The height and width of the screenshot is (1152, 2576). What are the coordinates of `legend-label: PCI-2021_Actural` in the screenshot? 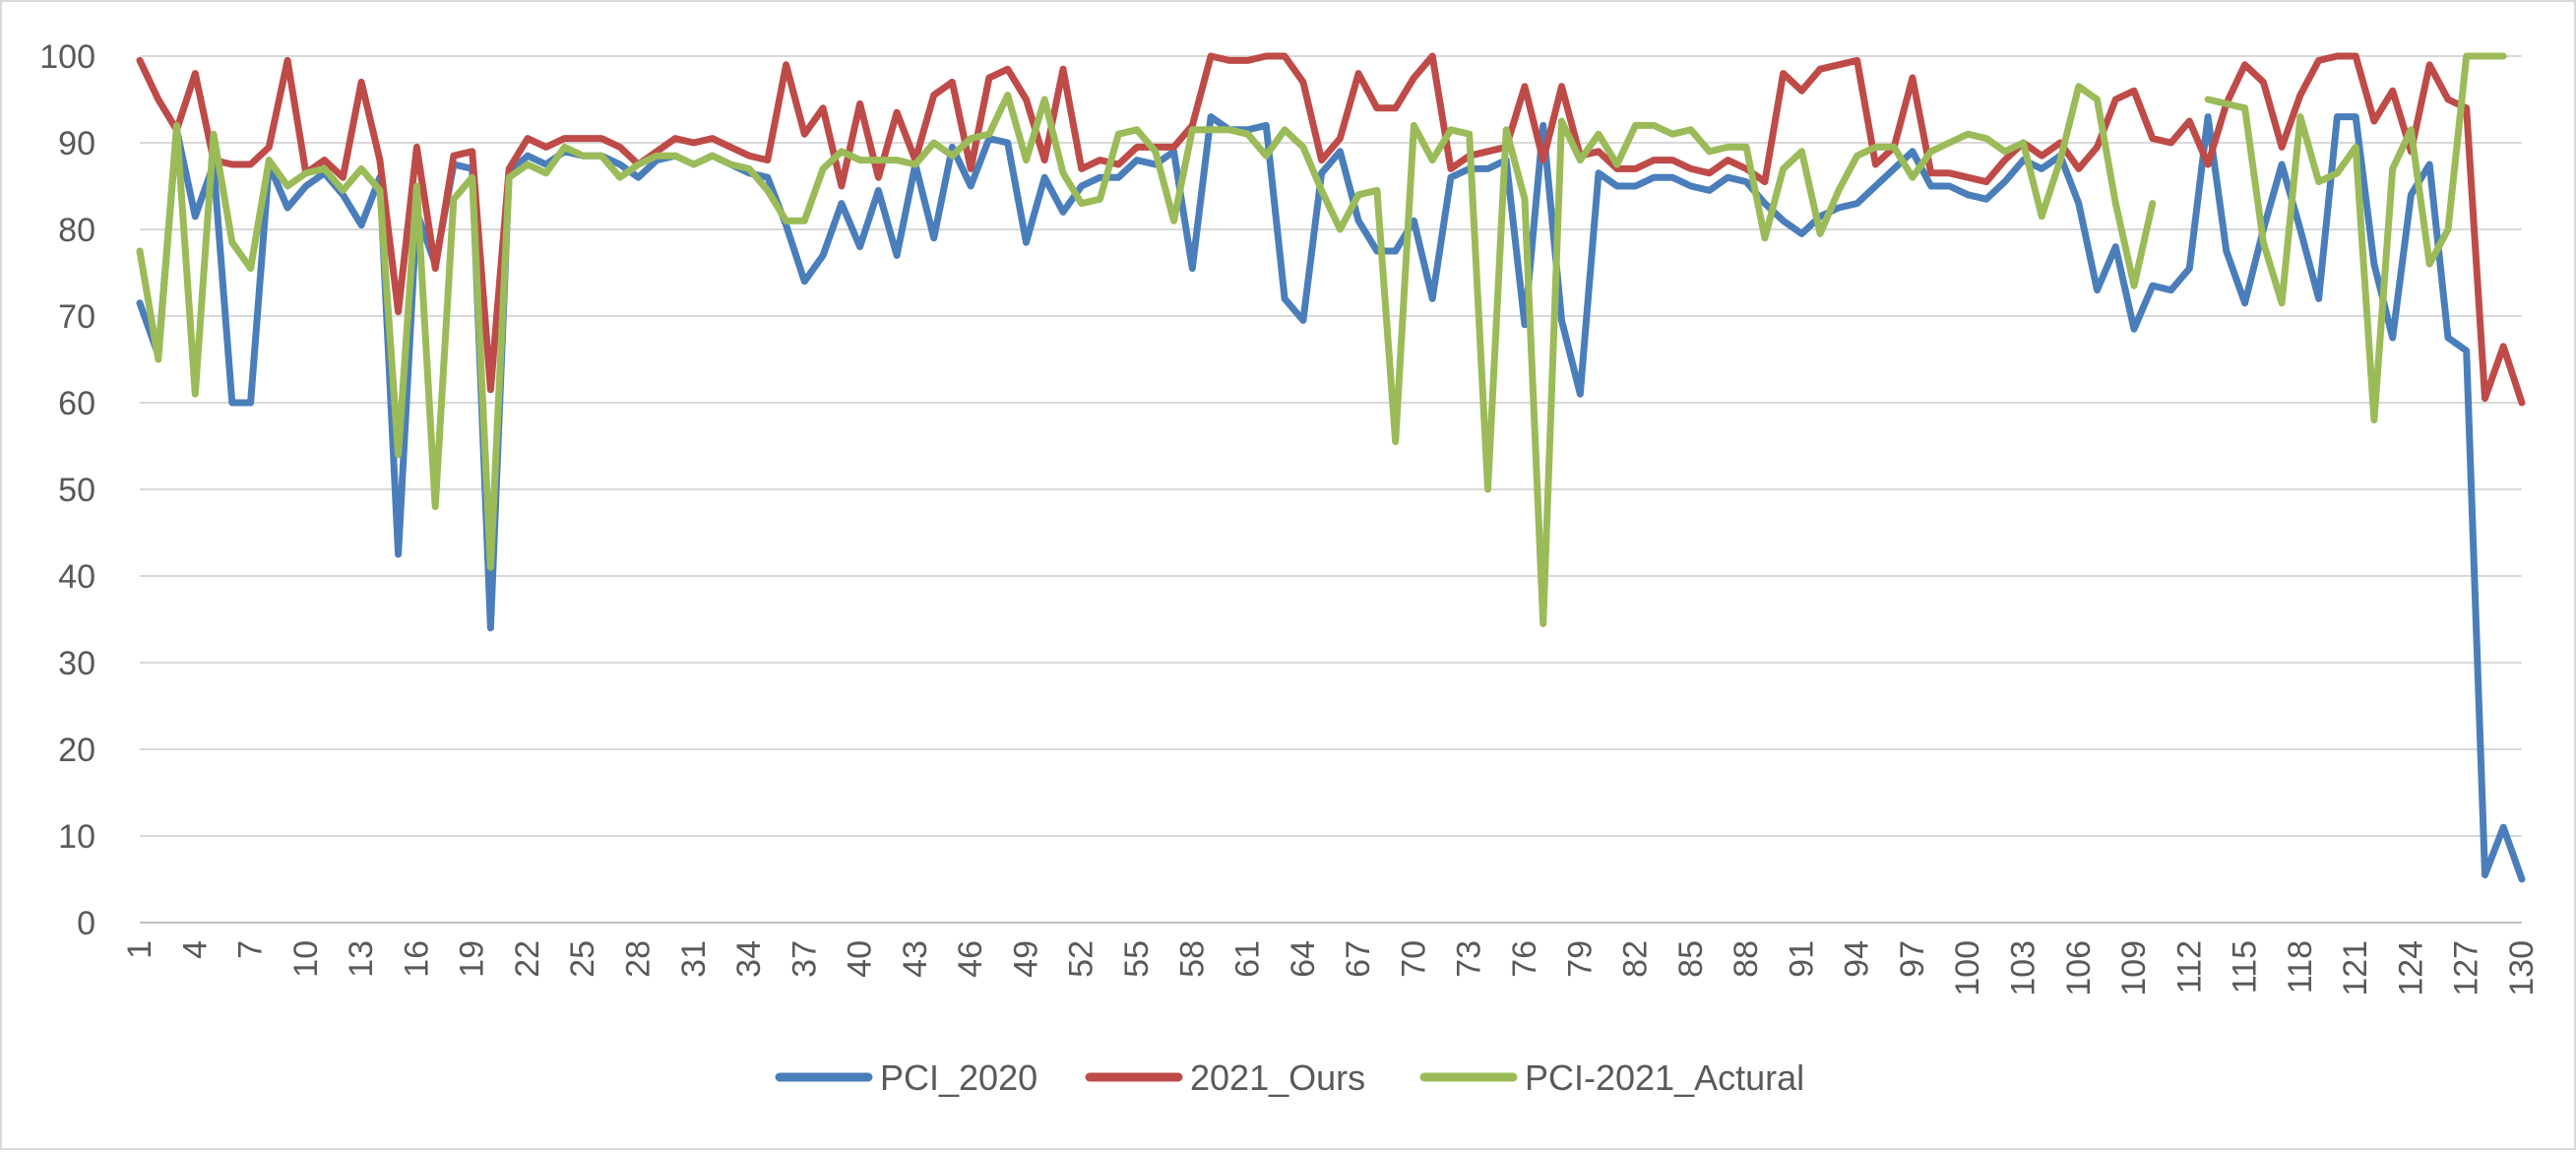 It's located at (1665, 1077).